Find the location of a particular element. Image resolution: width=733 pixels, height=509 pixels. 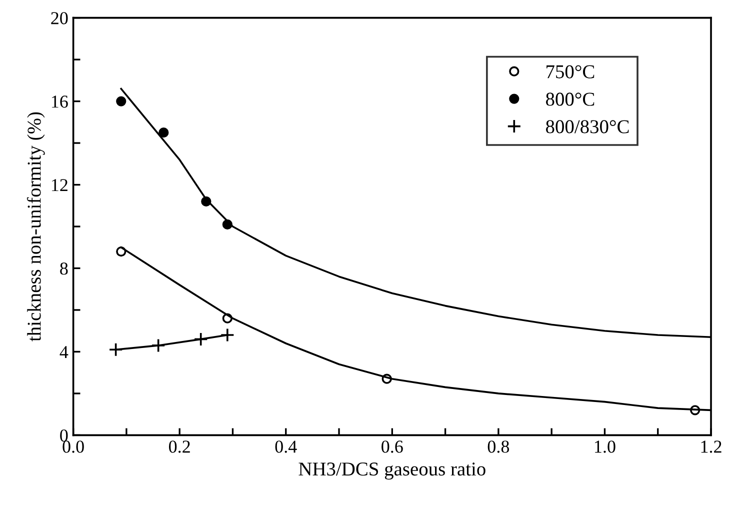

y-tick-label: 8 is located at coordinates (64, 268).